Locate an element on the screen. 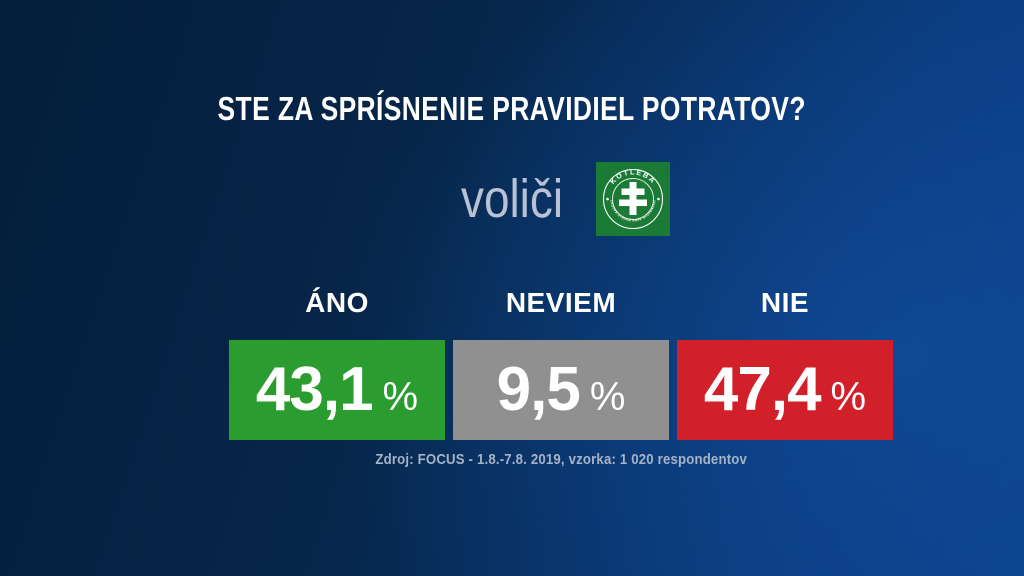 The height and width of the screenshot is (576, 1024). result-ano: ÁNO 43,1 % is located at coordinates (337, 363).